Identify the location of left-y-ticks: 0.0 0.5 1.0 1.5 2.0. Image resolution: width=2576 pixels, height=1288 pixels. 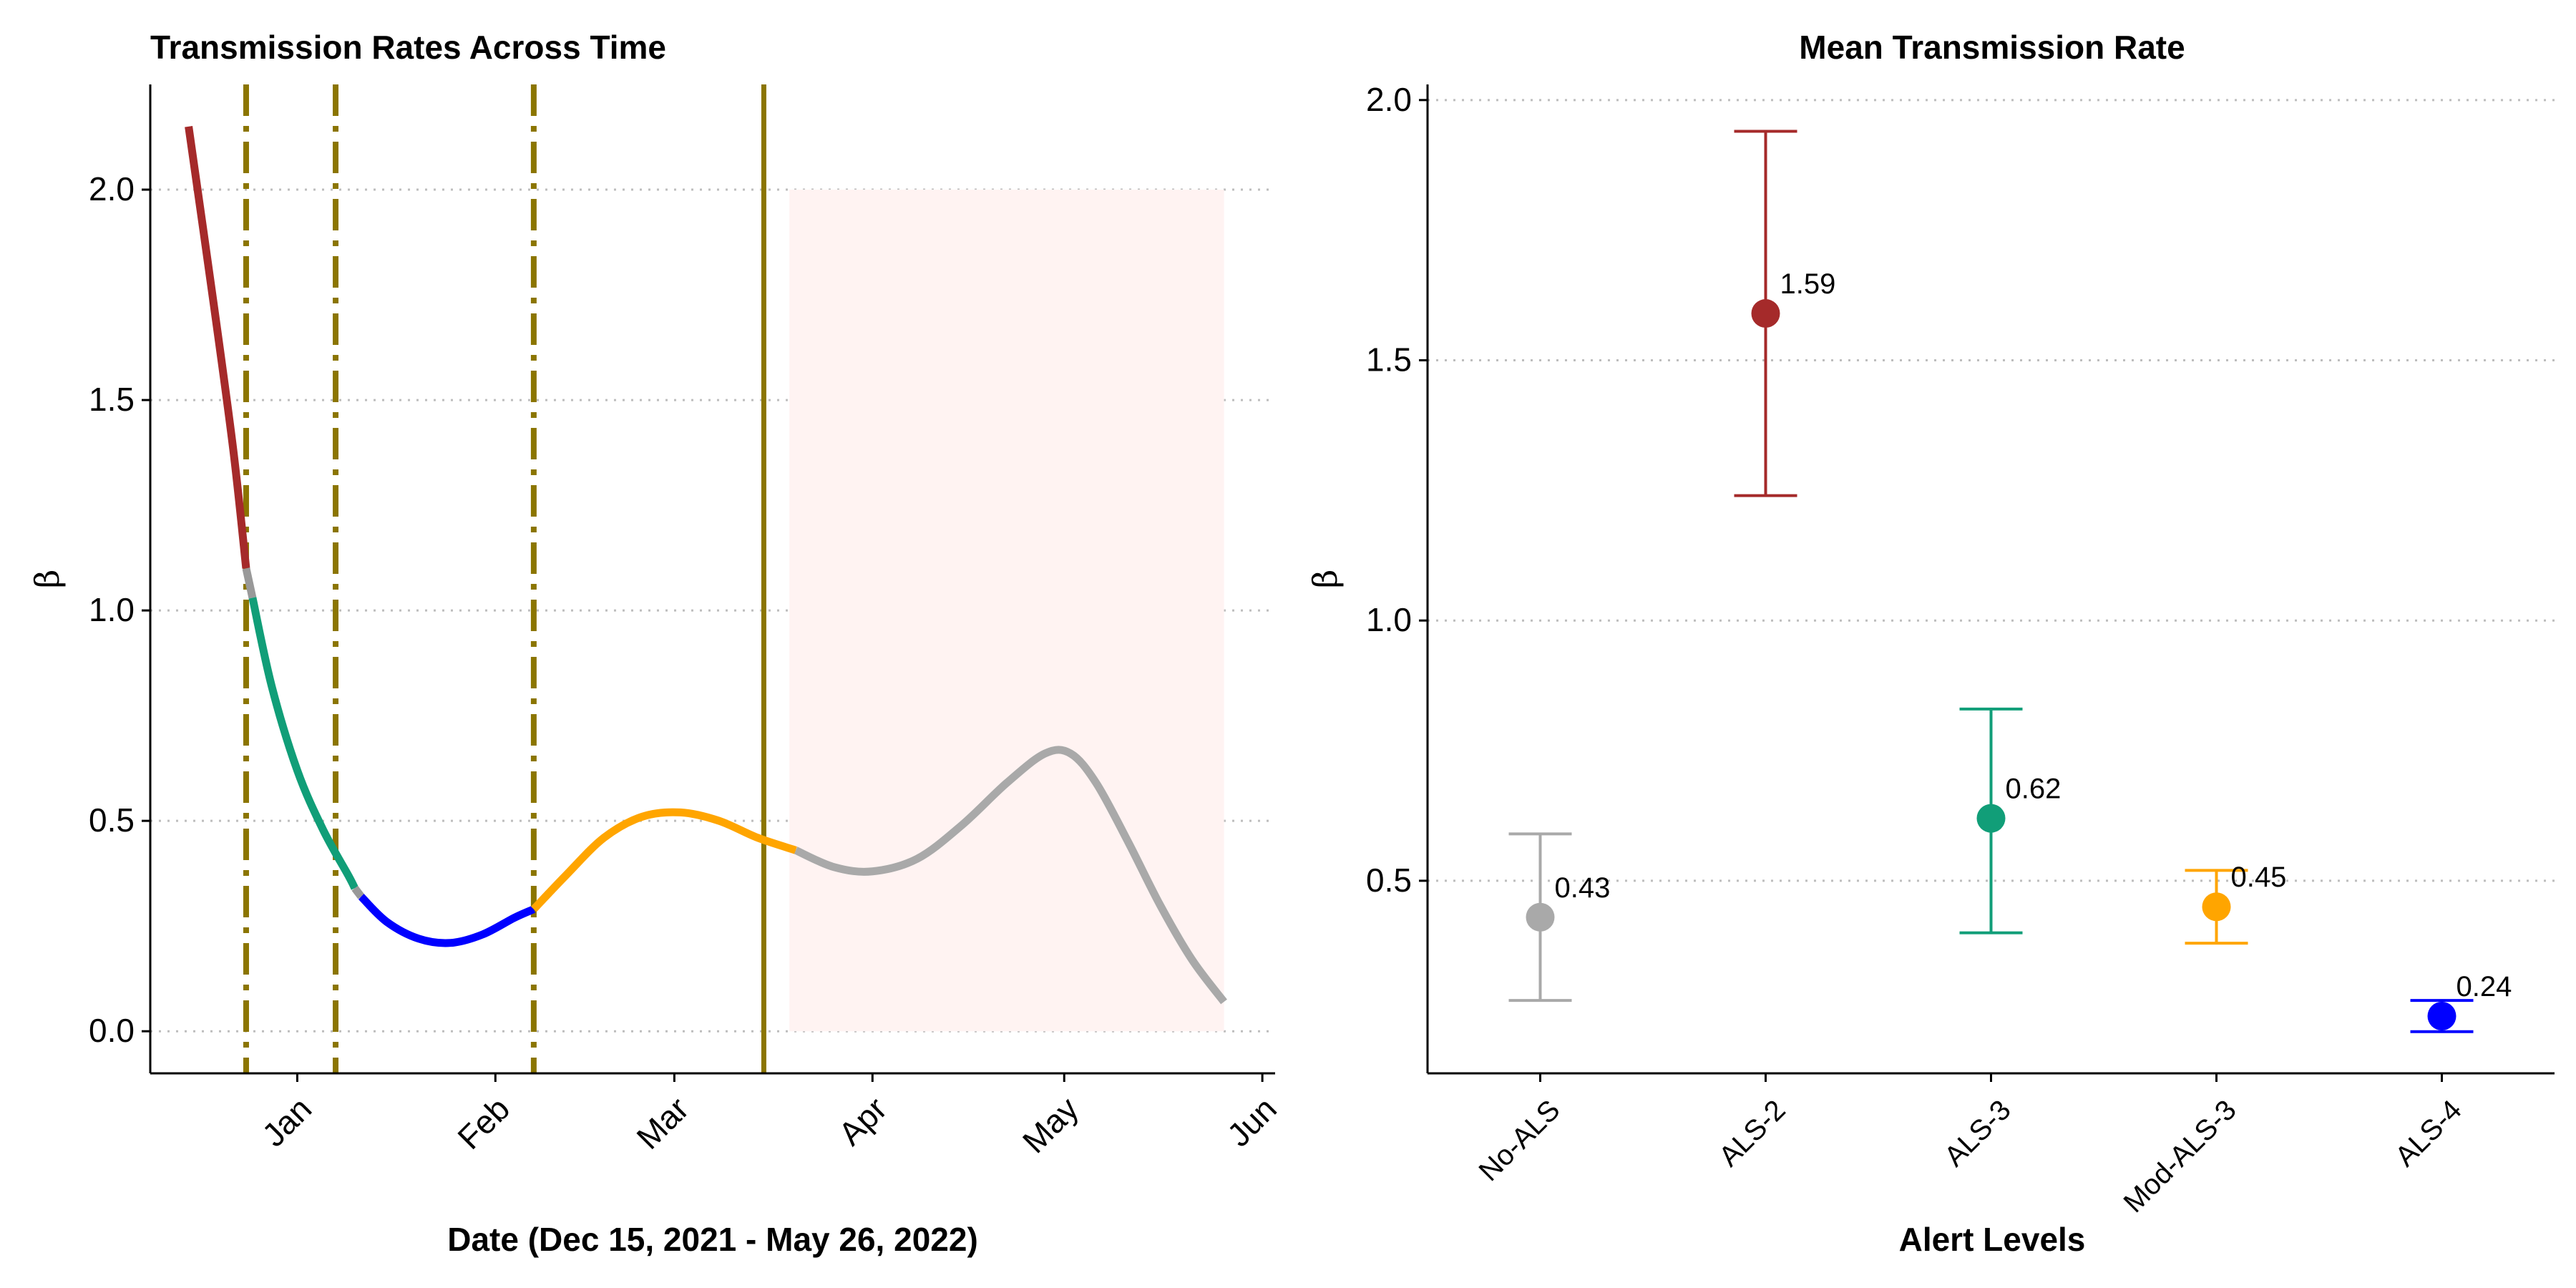
(119, 609).